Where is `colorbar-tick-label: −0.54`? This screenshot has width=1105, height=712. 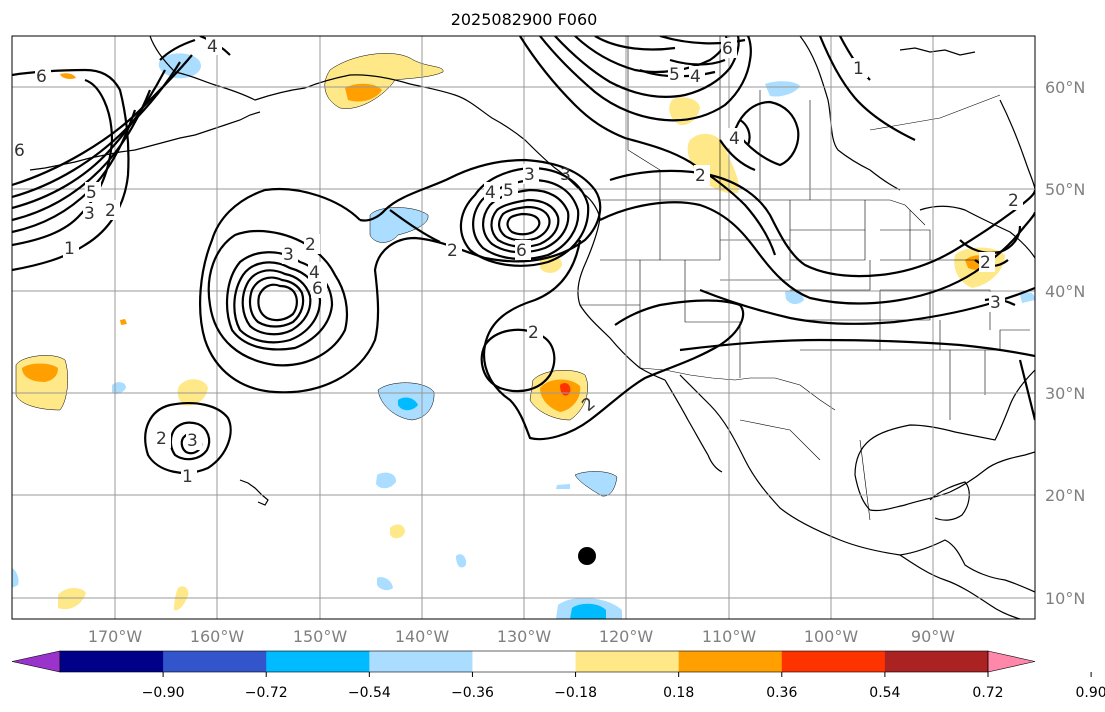 colorbar-tick-label: −0.54 is located at coordinates (369, 693).